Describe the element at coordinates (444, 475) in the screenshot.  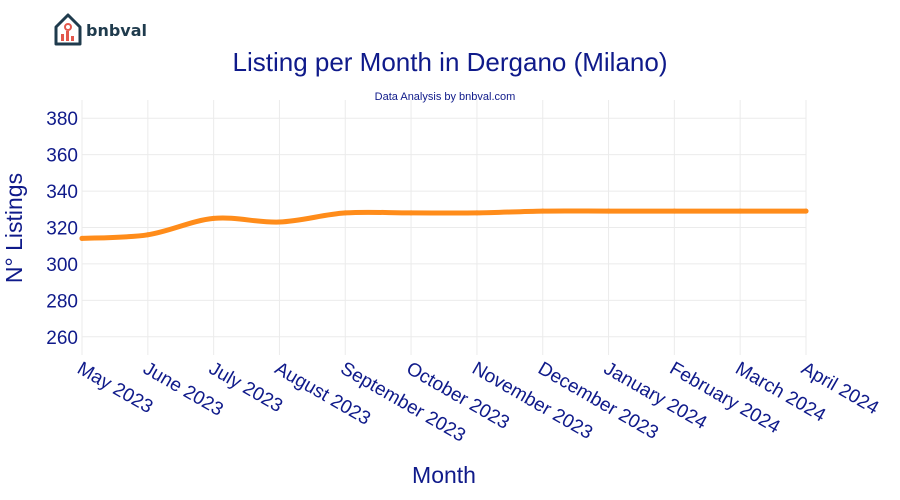
I see `x-axis-label: Month` at that location.